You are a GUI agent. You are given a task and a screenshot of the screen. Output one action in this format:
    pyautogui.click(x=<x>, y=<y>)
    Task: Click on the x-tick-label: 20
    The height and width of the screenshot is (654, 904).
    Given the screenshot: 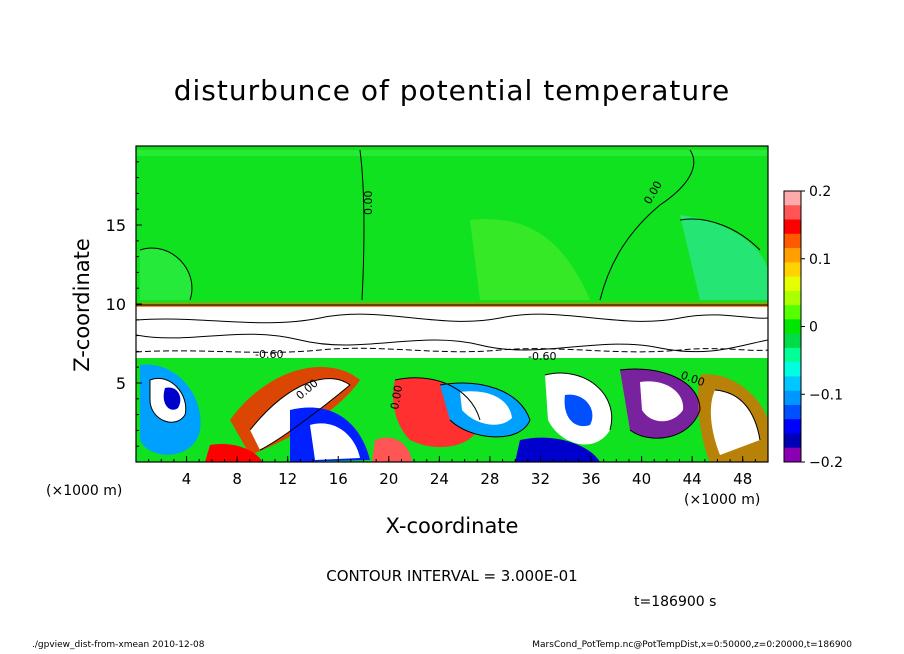 What is the action you would take?
    pyautogui.click(x=388, y=479)
    